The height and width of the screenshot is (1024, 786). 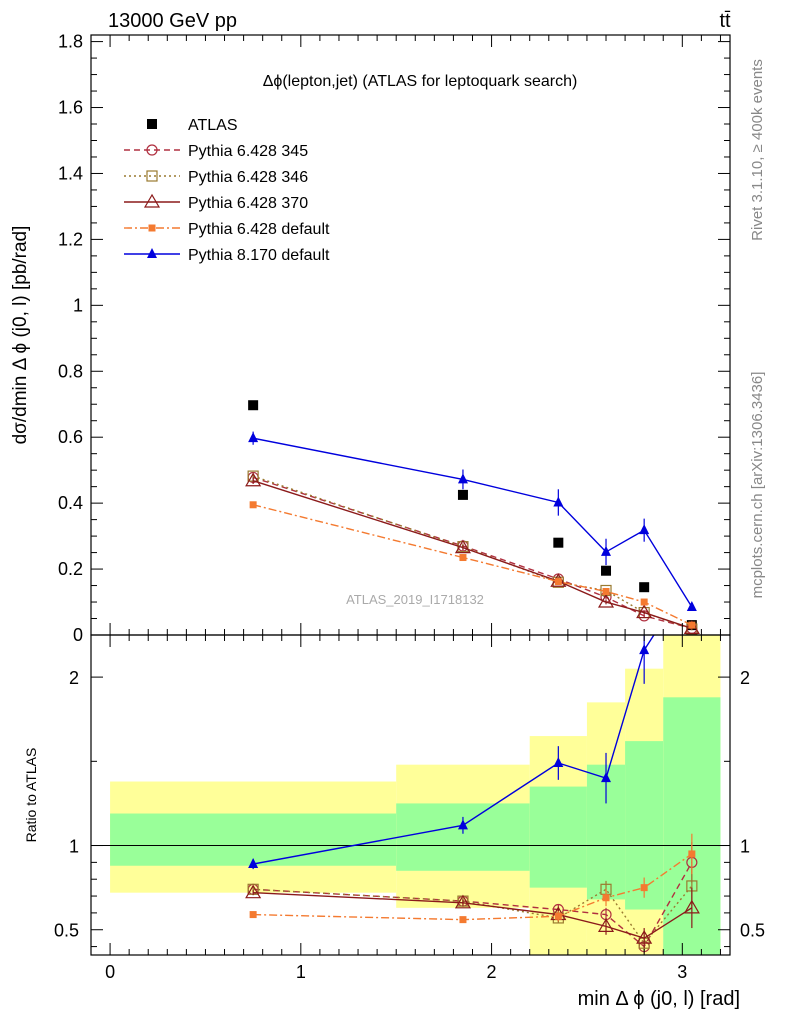 What do you see at coordinates (725, 21) in the screenshot?
I see `header-tt-label: tt̄` at bounding box center [725, 21].